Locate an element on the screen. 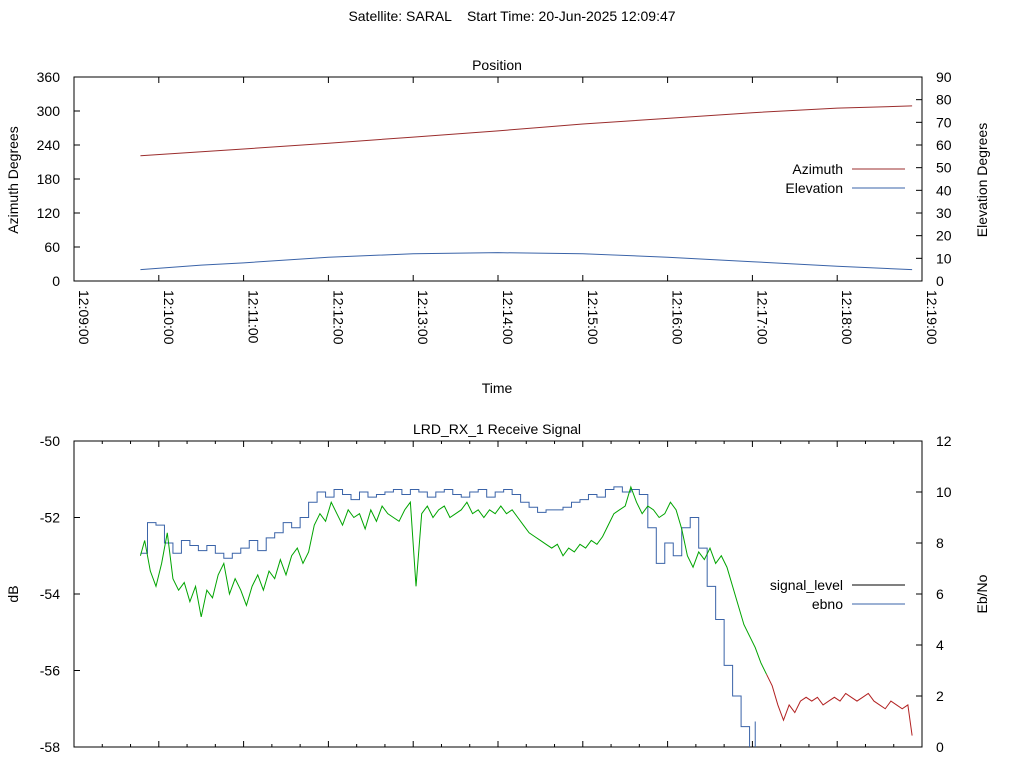 The height and width of the screenshot is (768, 1024). y2-tick-label: 60 is located at coordinates (944, 145).